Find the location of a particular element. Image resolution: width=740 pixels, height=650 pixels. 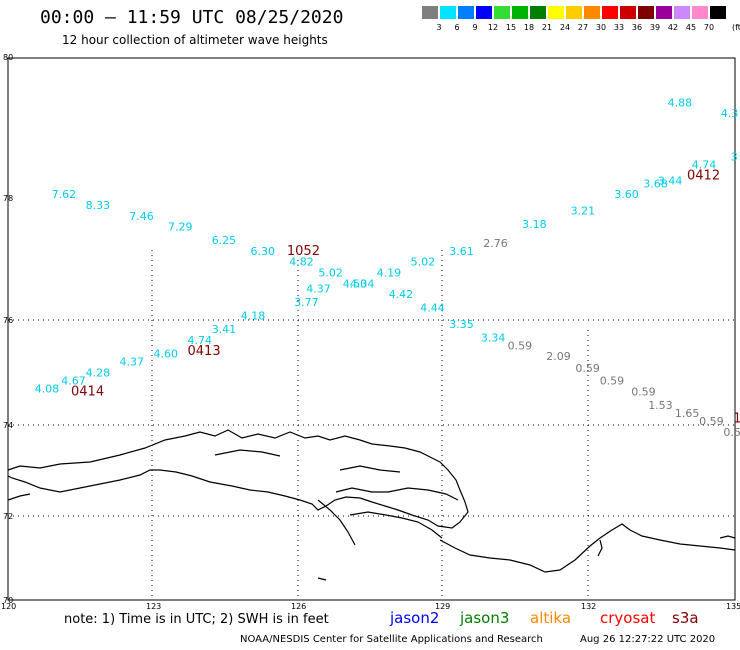

pass-time-label: 0414 is located at coordinates (87, 391).